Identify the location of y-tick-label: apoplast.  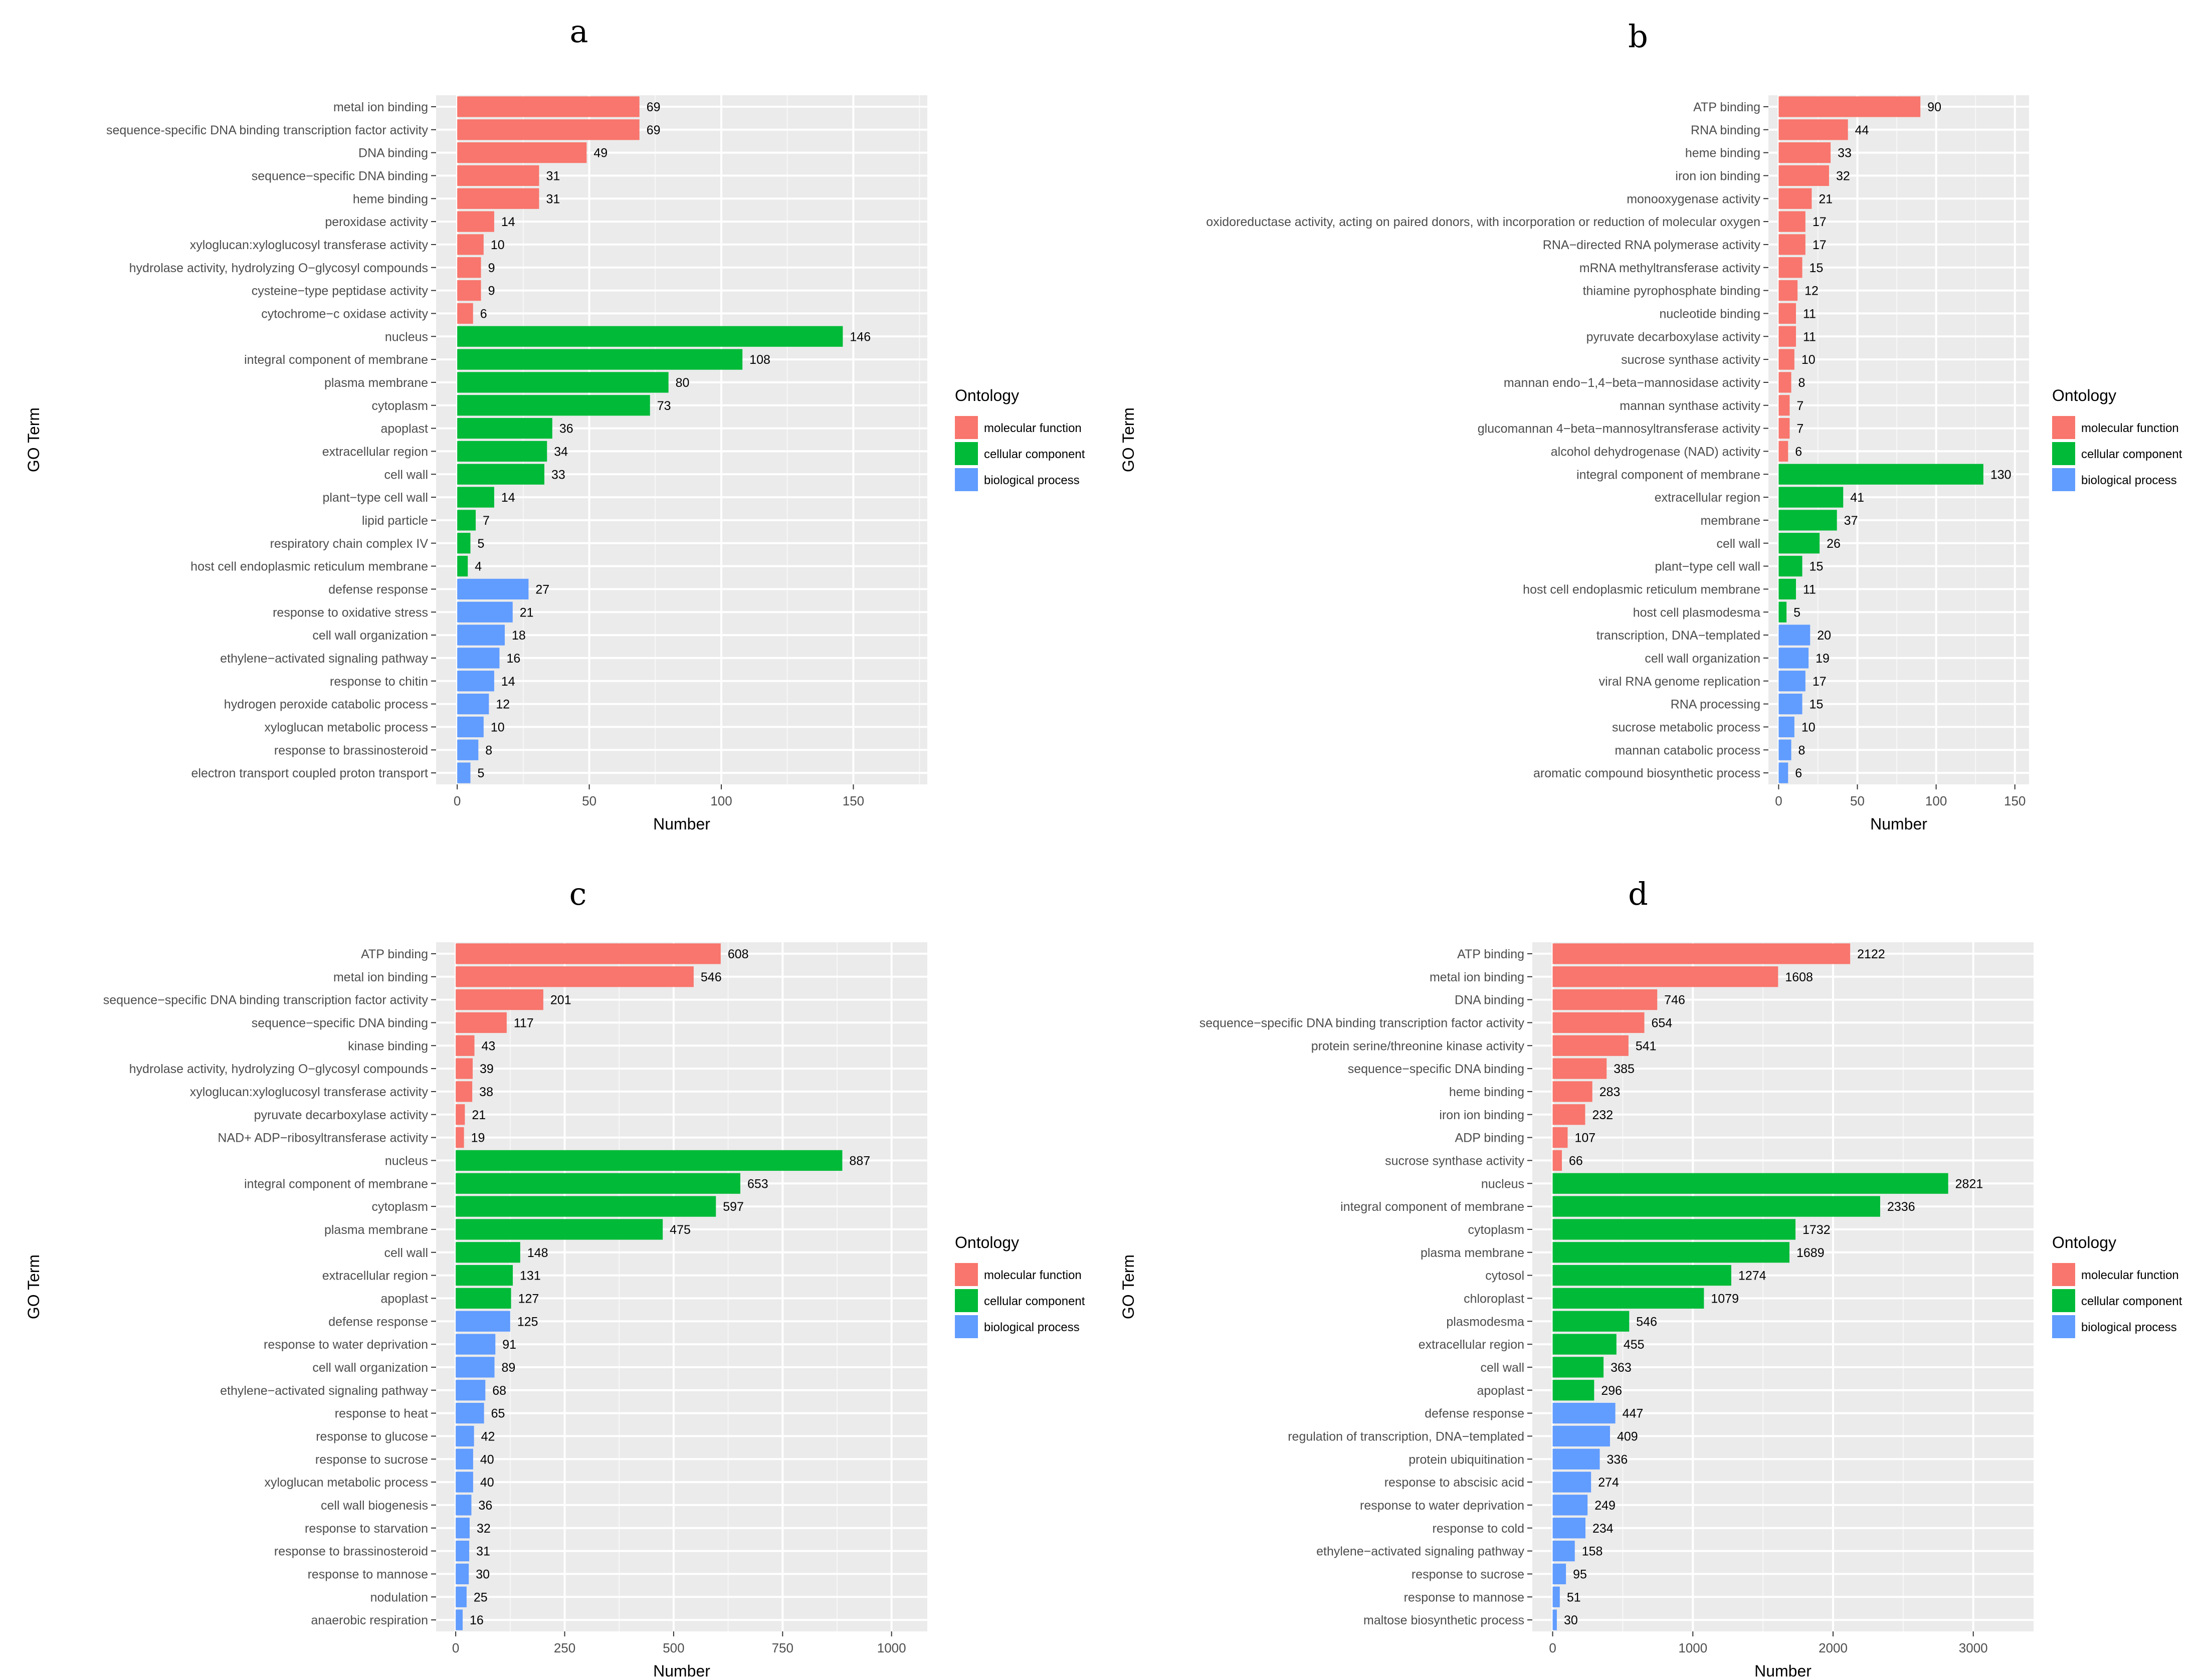
(404, 1299).